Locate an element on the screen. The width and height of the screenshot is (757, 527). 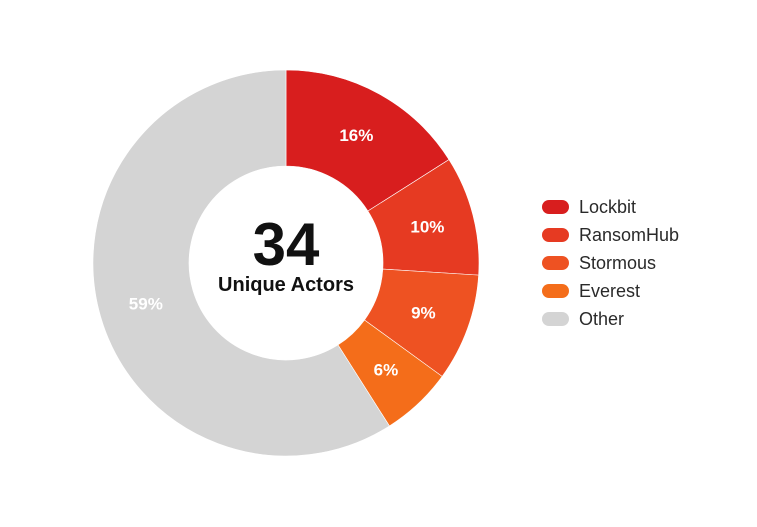
legend-swatch-stormous is located at coordinates (555, 263).